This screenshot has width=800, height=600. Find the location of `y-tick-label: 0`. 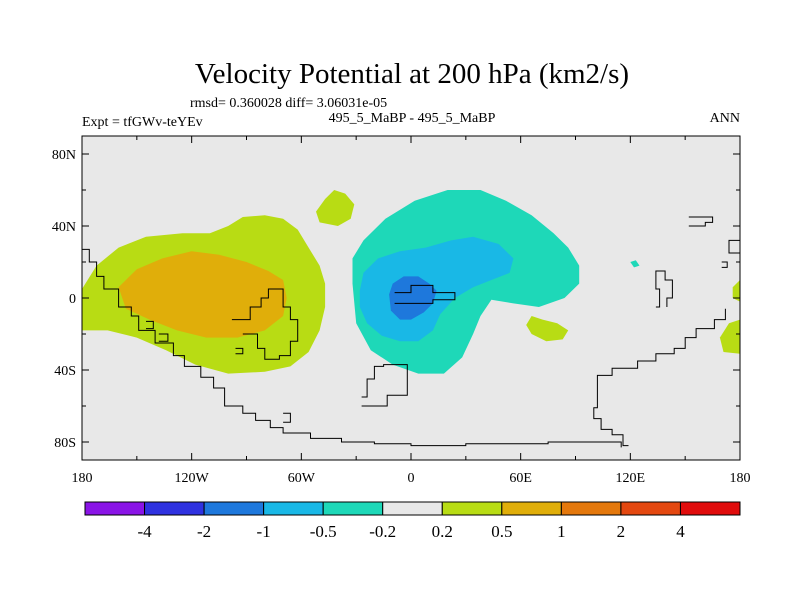

y-tick-label: 0 is located at coordinates (72, 299).